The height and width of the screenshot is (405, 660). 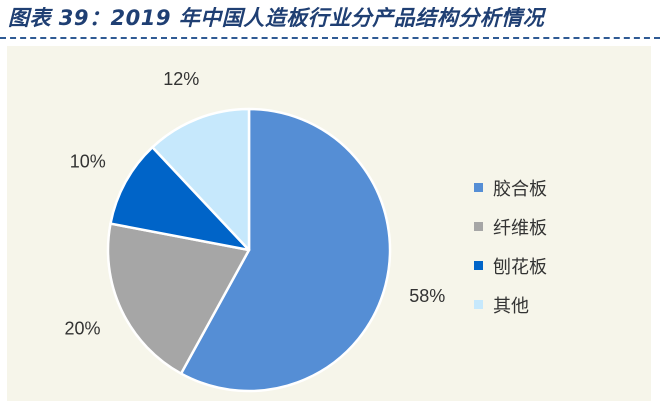 What do you see at coordinates (82, 328) in the screenshot?
I see `data-label-2: 20%` at bounding box center [82, 328].